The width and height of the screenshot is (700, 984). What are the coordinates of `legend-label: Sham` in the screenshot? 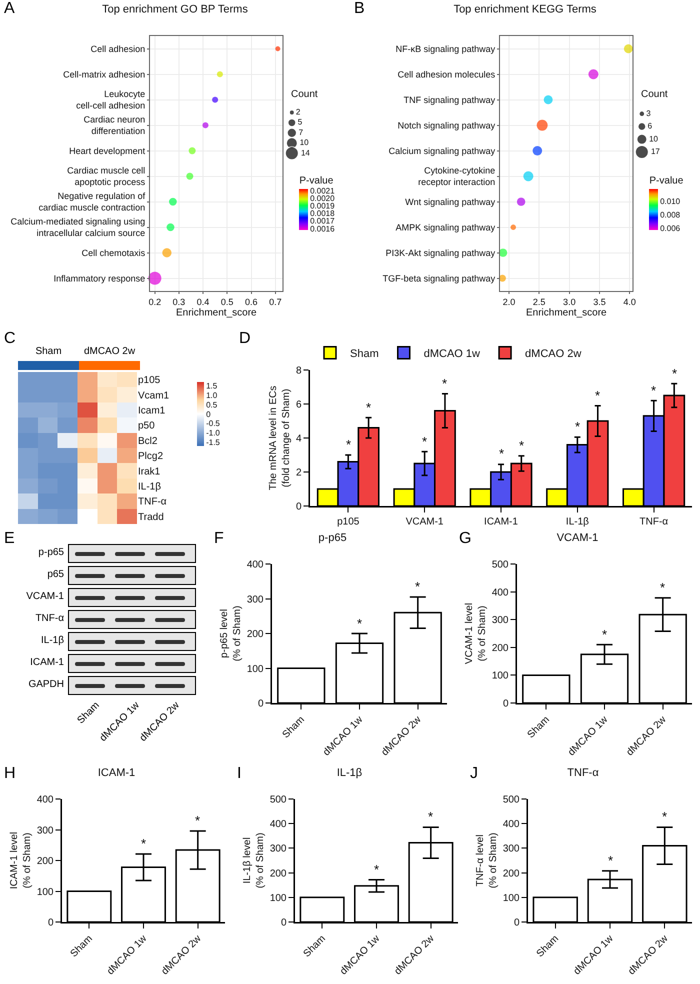 It's located at (364, 354).